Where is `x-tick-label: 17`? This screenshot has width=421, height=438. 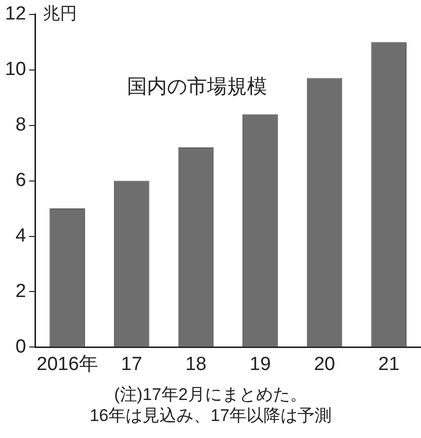
x-tick-label: 17 is located at coordinates (131, 364).